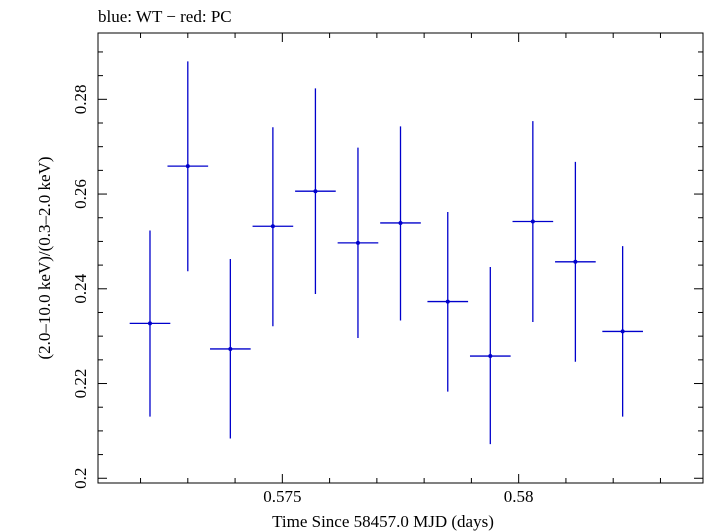  Describe the element at coordinates (44, 257) in the screenshot. I see `y-axis-label: (2.0–10.0 keV)/(0.3–2.0 keV)` at that location.